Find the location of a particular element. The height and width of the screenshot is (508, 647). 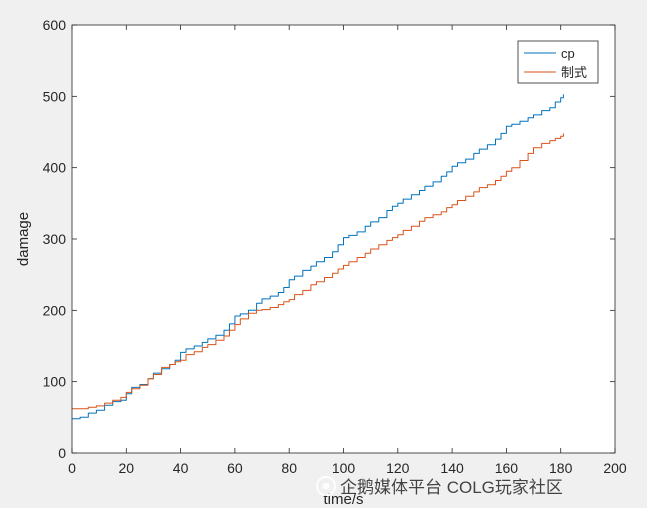

y-tick-label: 400 is located at coordinates (55, 168).